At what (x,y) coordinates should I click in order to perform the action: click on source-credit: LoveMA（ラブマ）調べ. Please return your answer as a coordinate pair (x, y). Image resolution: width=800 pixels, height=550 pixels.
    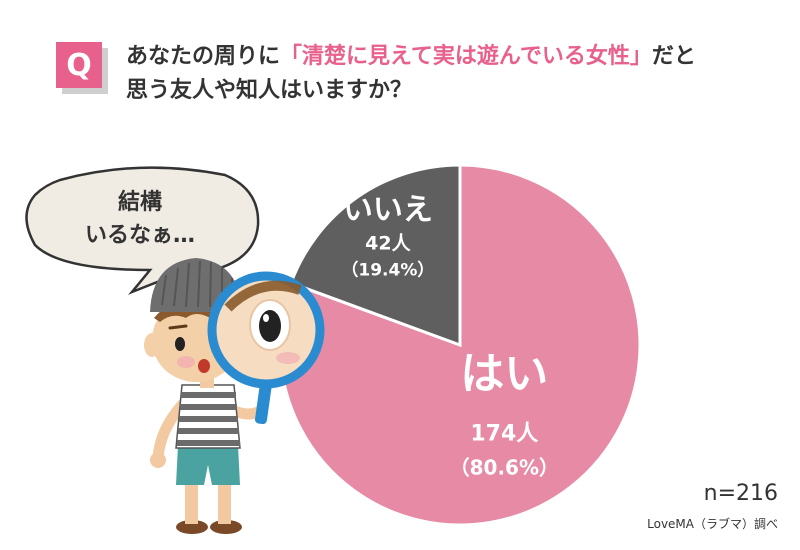
    Looking at the image, I should click on (712, 524).